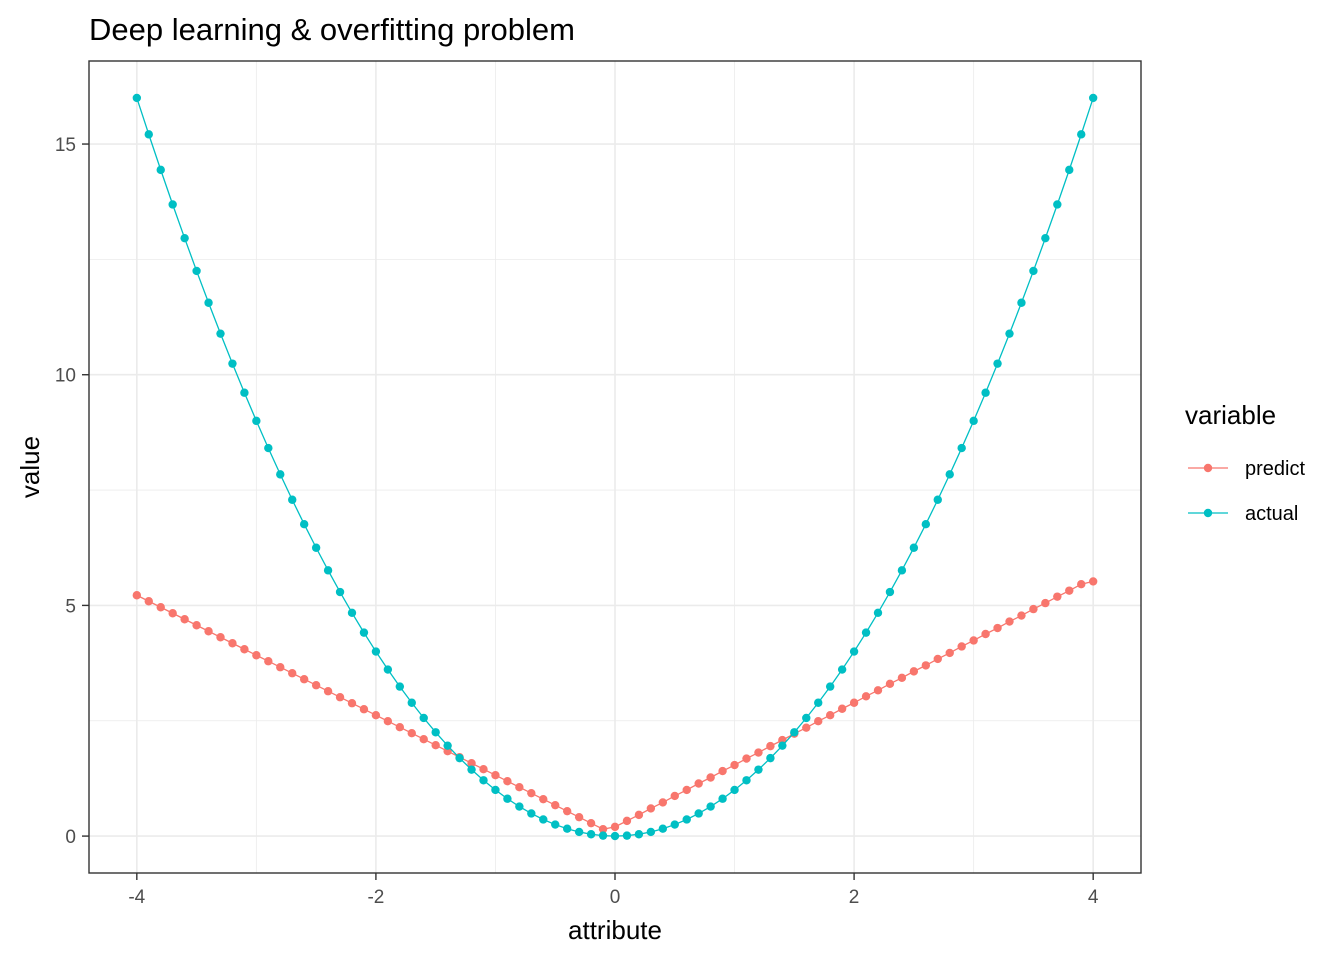 The image size is (1344, 960). I want to click on x-axis: -4 -2 0 2 4, so click(613, 890).